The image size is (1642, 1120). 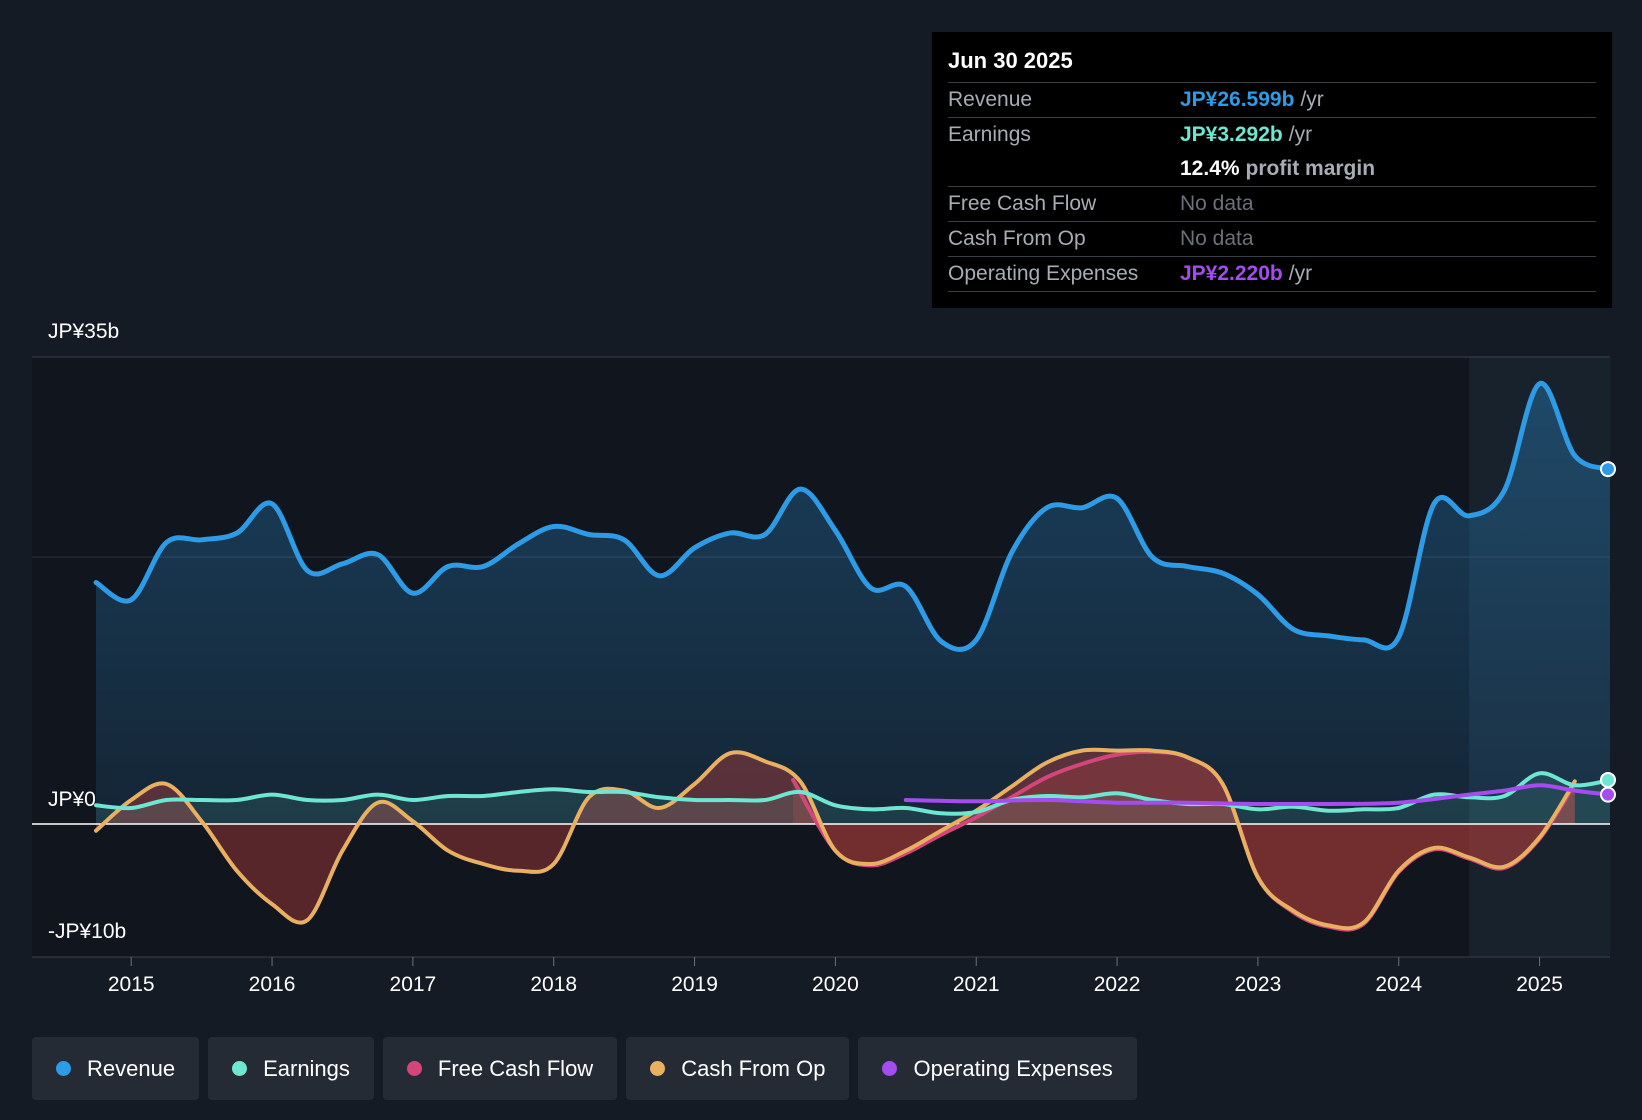 What do you see at coordinates (1258, 984) in the screenshot?
I see `x-tick-label: 2023` at bounding box center [1258, 984].